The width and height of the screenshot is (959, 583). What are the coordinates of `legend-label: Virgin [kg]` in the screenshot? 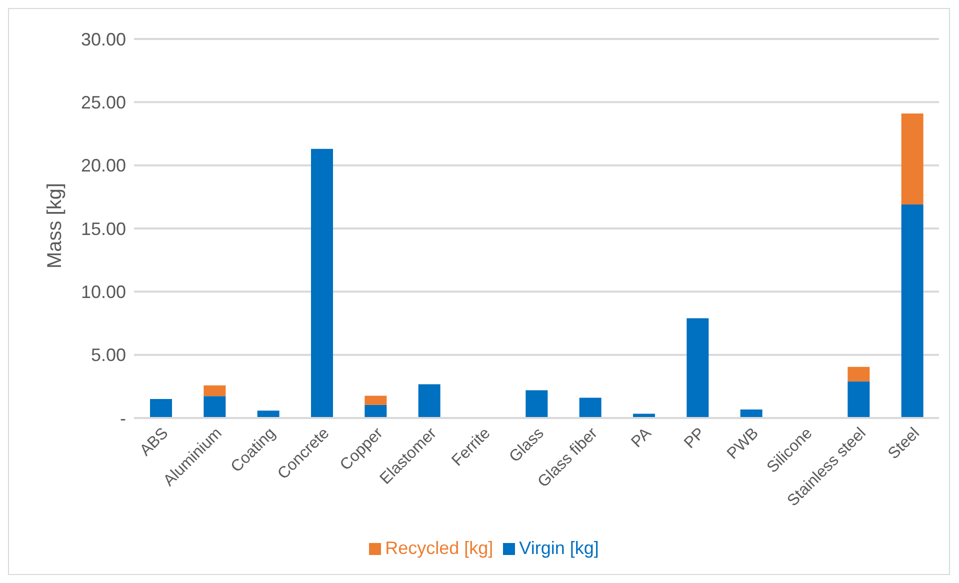 It's located at (559, 548).